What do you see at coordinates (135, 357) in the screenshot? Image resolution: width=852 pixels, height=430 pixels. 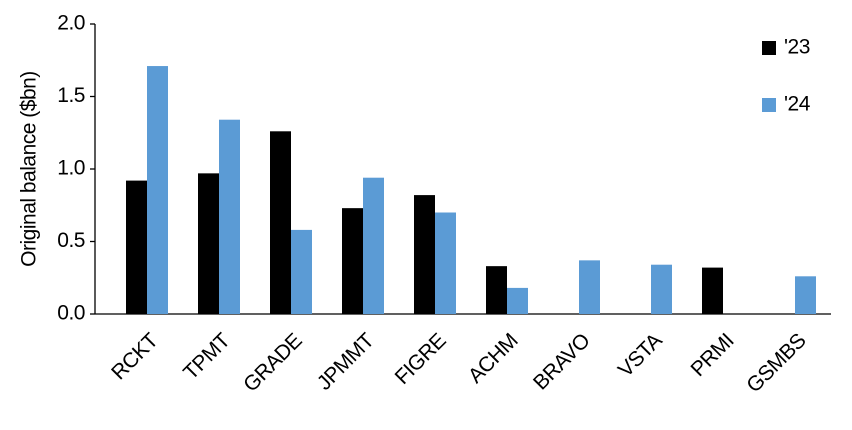 I see `x-tick-label: RCKT` at bounding box center [135, 357].